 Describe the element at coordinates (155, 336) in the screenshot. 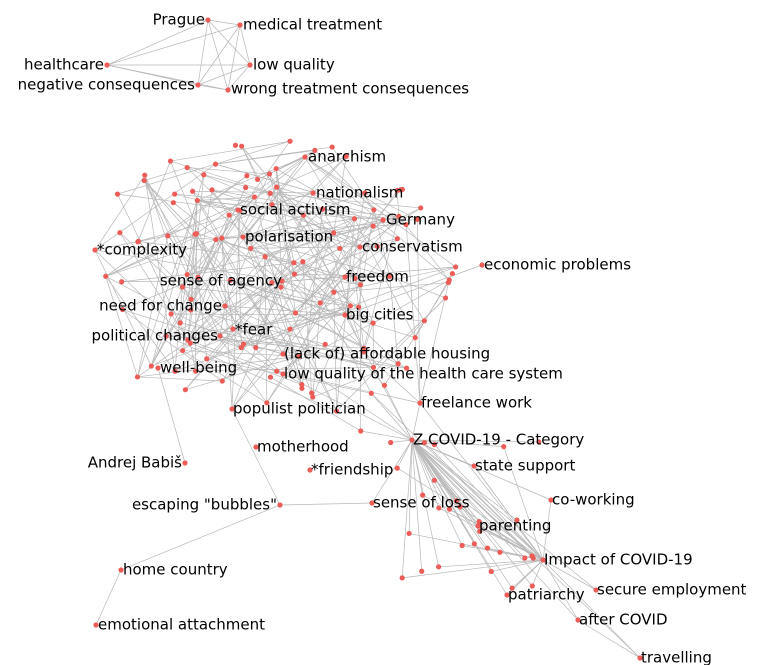

I see `node-label: political changes` at that location.